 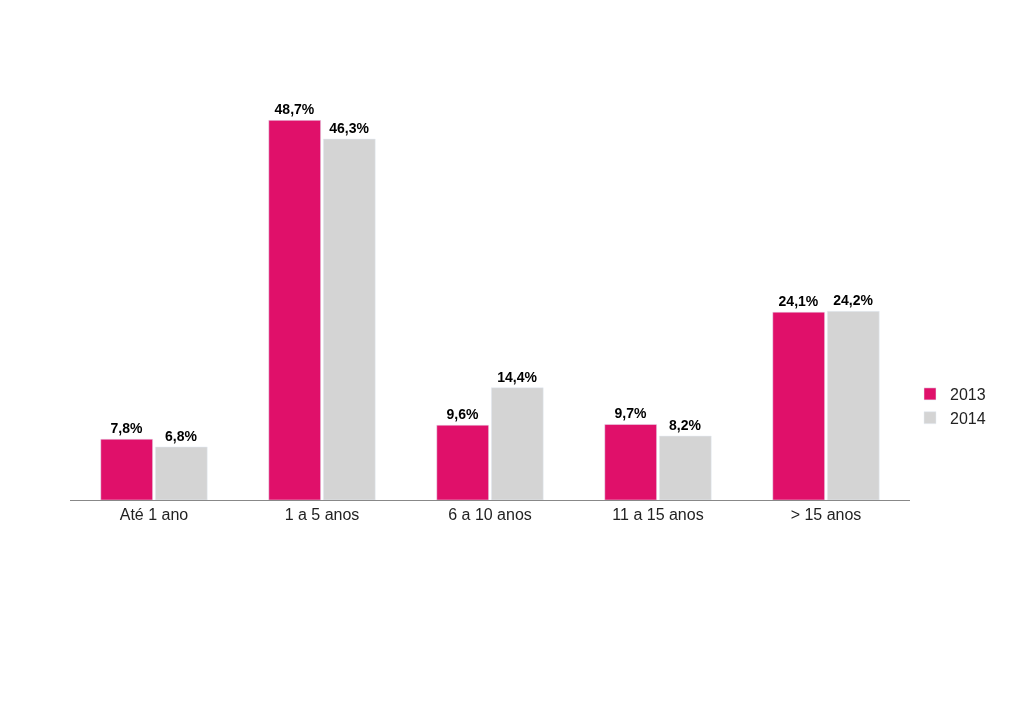 I want to click on data-label: 9,6%, so click(x=462, y=414).